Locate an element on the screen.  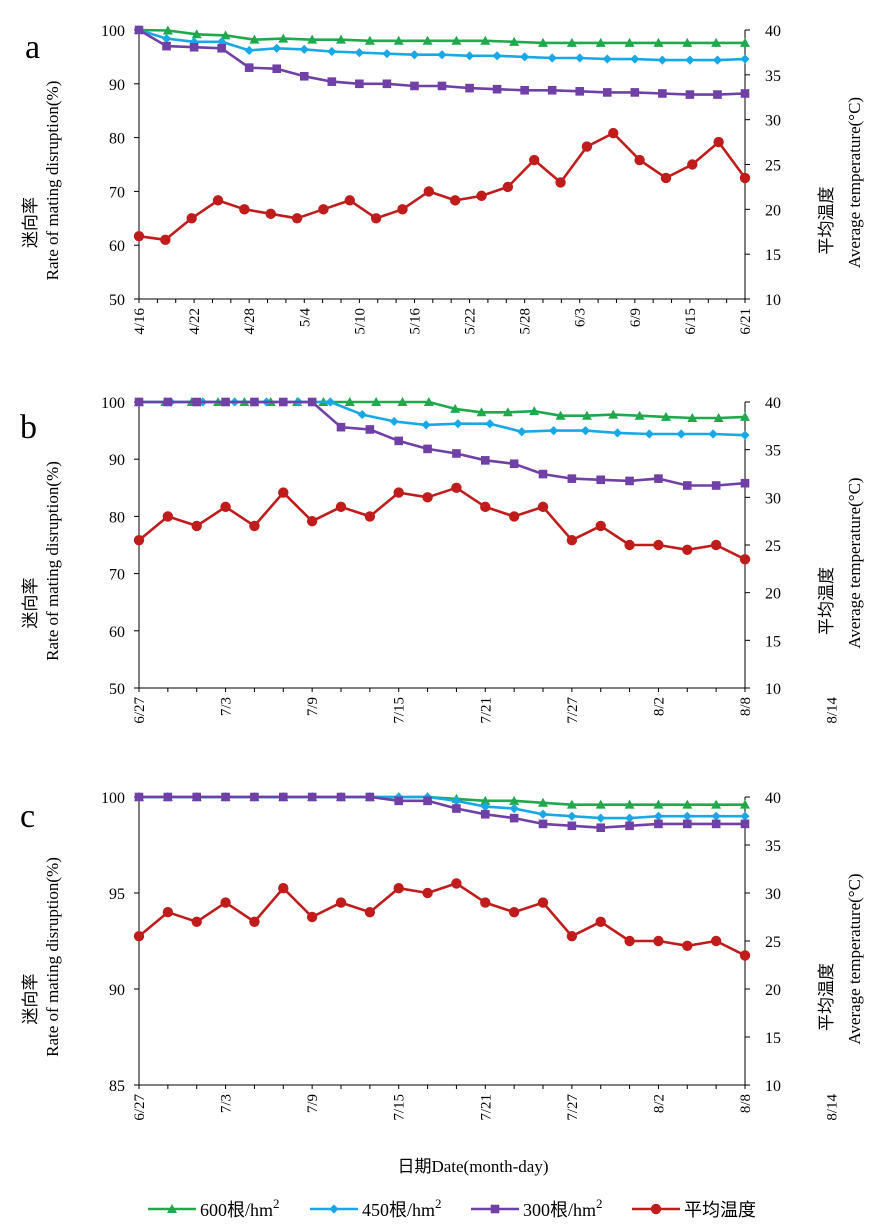
x-tick-label: 6/21 is located at coordinates (746, 321).